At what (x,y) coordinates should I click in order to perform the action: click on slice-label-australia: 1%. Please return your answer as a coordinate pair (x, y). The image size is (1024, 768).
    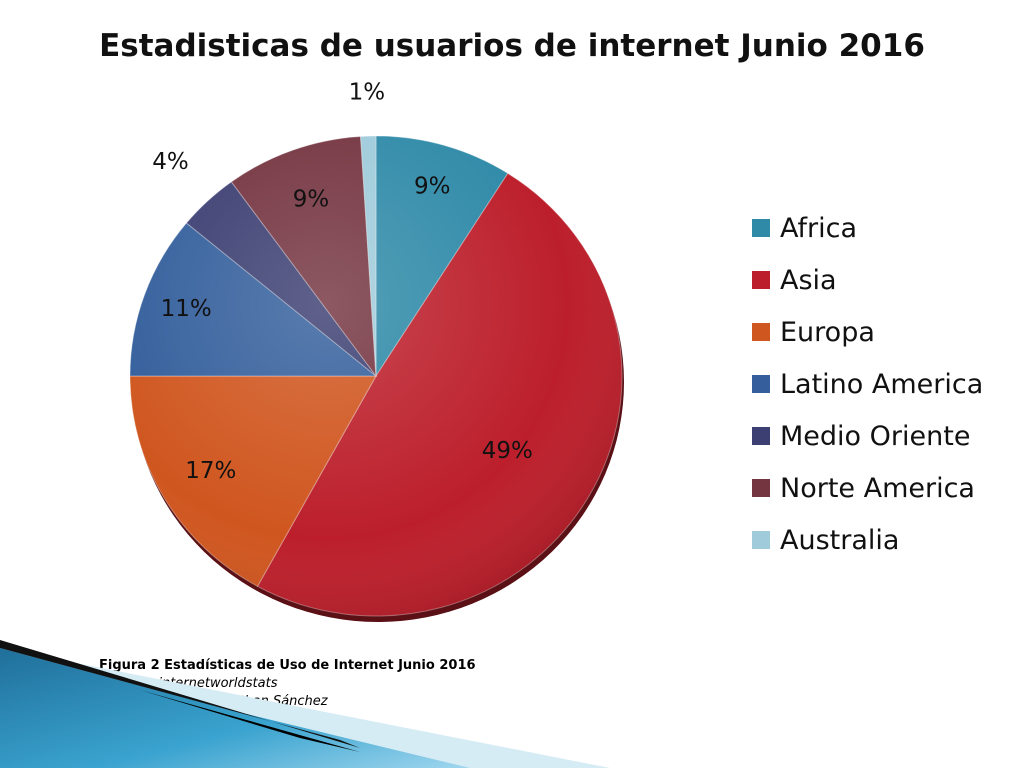
    Looking at the image, I should click on (367, 92).